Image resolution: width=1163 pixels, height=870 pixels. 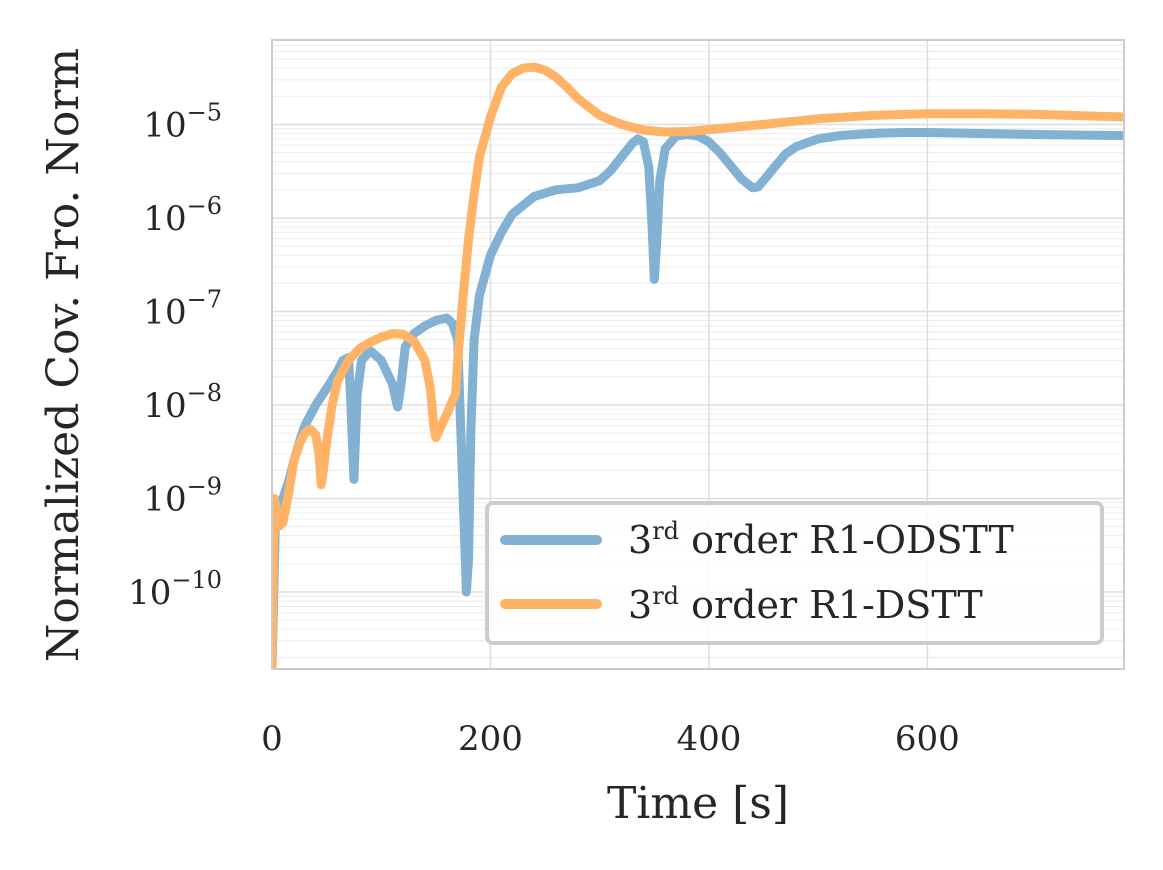 What do you see at coordinates (927, 739) in the screenshot?
I see `x-tick-label: 600` at bounding box center [927, 739].